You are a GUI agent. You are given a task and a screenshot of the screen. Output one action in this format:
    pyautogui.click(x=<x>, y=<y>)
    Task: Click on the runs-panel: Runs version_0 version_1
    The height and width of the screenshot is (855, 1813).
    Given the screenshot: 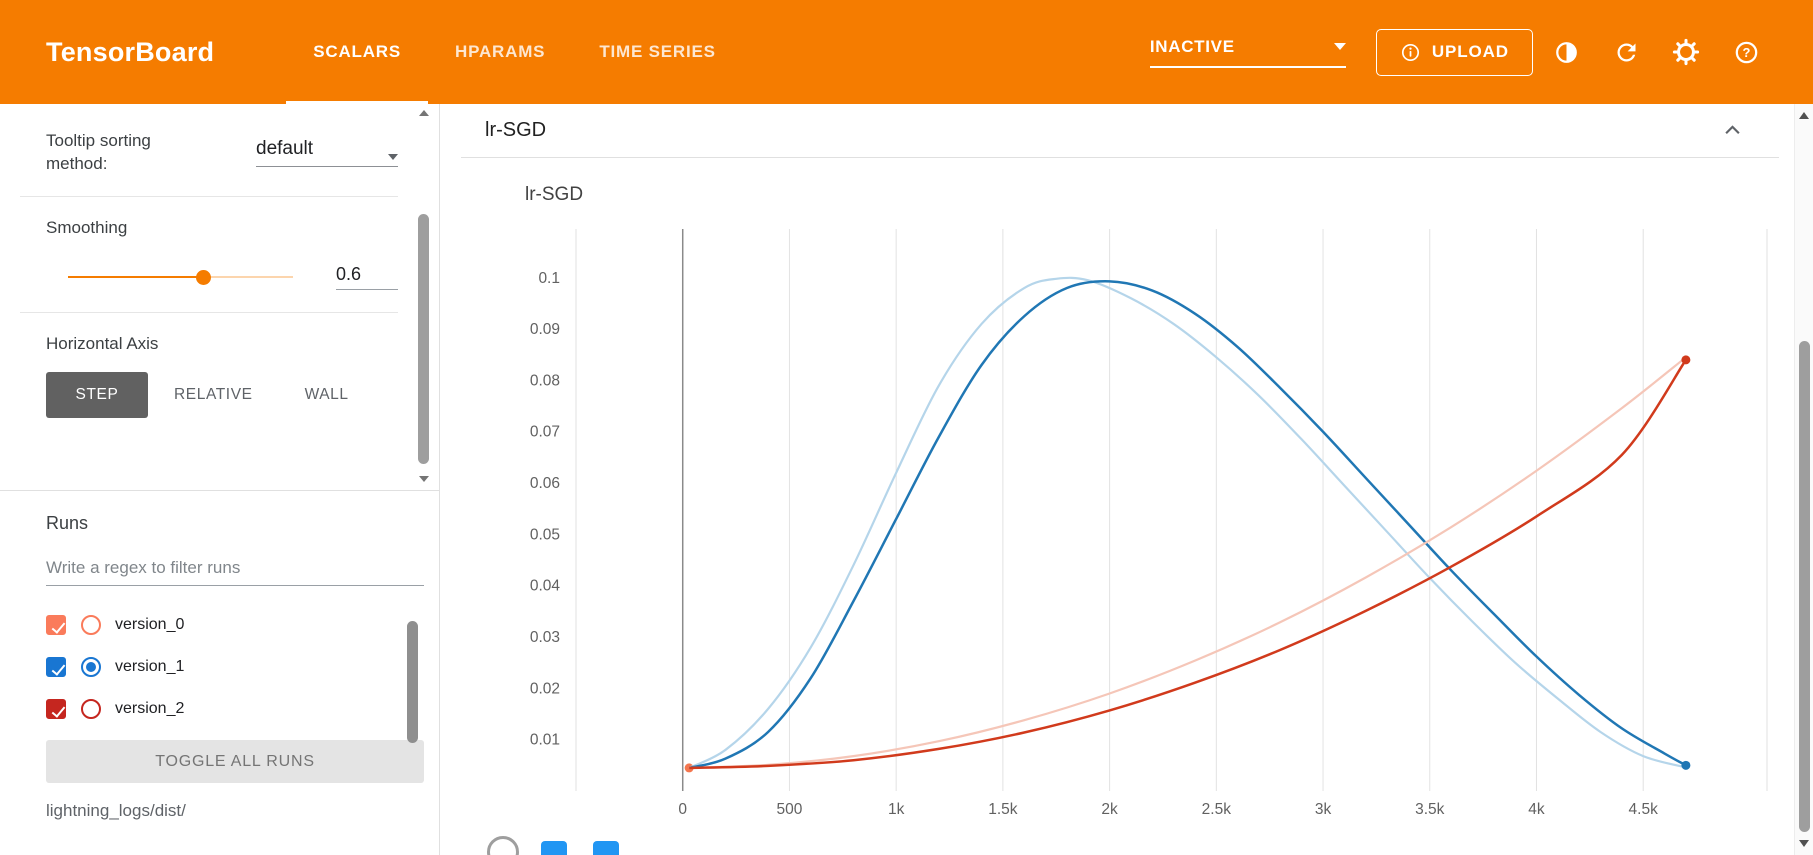 What is the action you would take?
    pyautogui.click(x=219, y=656)
    